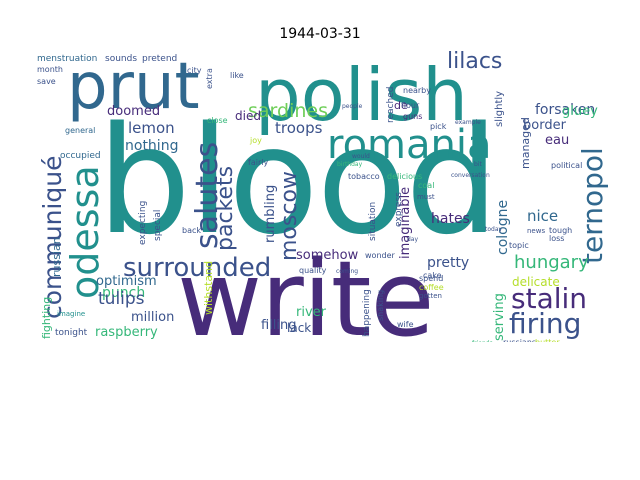 This screenshot has width=640, height=480. Describe the element at coordinates (237, 75) in the screenshot. I see `word-like: like` at that location.